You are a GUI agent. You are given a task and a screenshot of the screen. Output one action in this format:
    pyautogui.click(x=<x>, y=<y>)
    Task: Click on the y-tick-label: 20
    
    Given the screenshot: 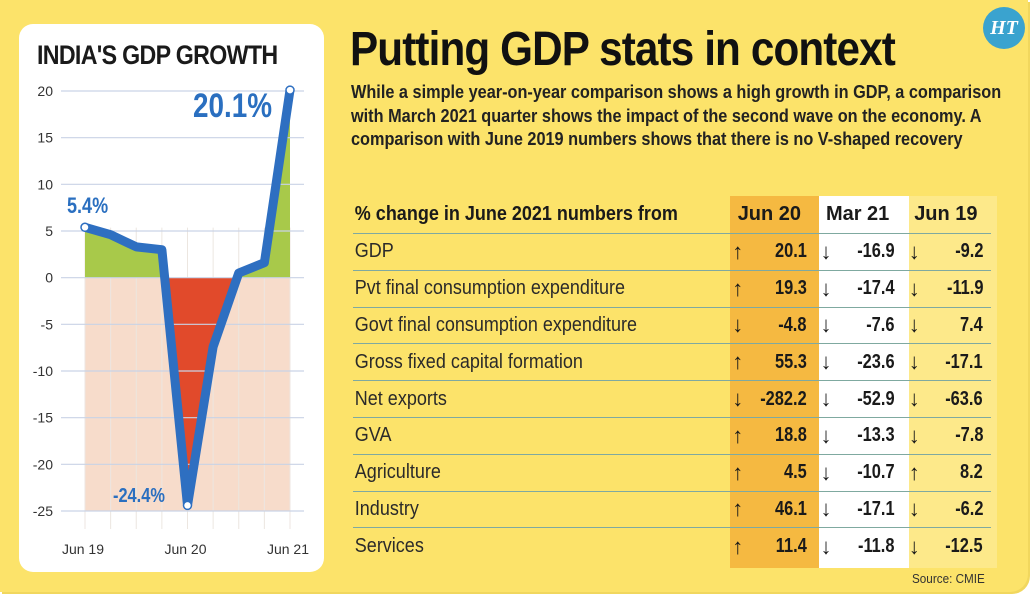 What is the action you would take?
    pyautogui.click(x=45, y=91)
    